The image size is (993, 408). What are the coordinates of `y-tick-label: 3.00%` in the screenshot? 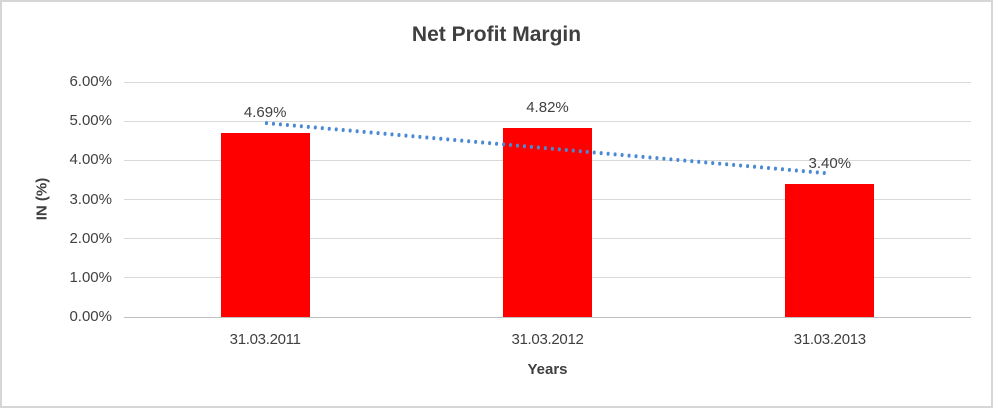 It's located at (90, 199).